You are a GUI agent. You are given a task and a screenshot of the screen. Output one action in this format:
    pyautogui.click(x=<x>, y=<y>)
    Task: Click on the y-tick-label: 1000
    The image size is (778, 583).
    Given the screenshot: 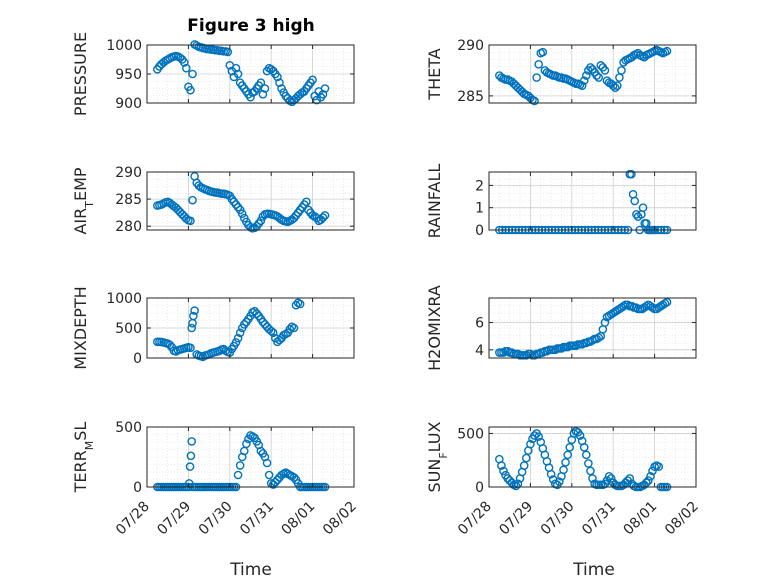 What is the action you would take?
    pyautogui.click(x=124, y=299)
    